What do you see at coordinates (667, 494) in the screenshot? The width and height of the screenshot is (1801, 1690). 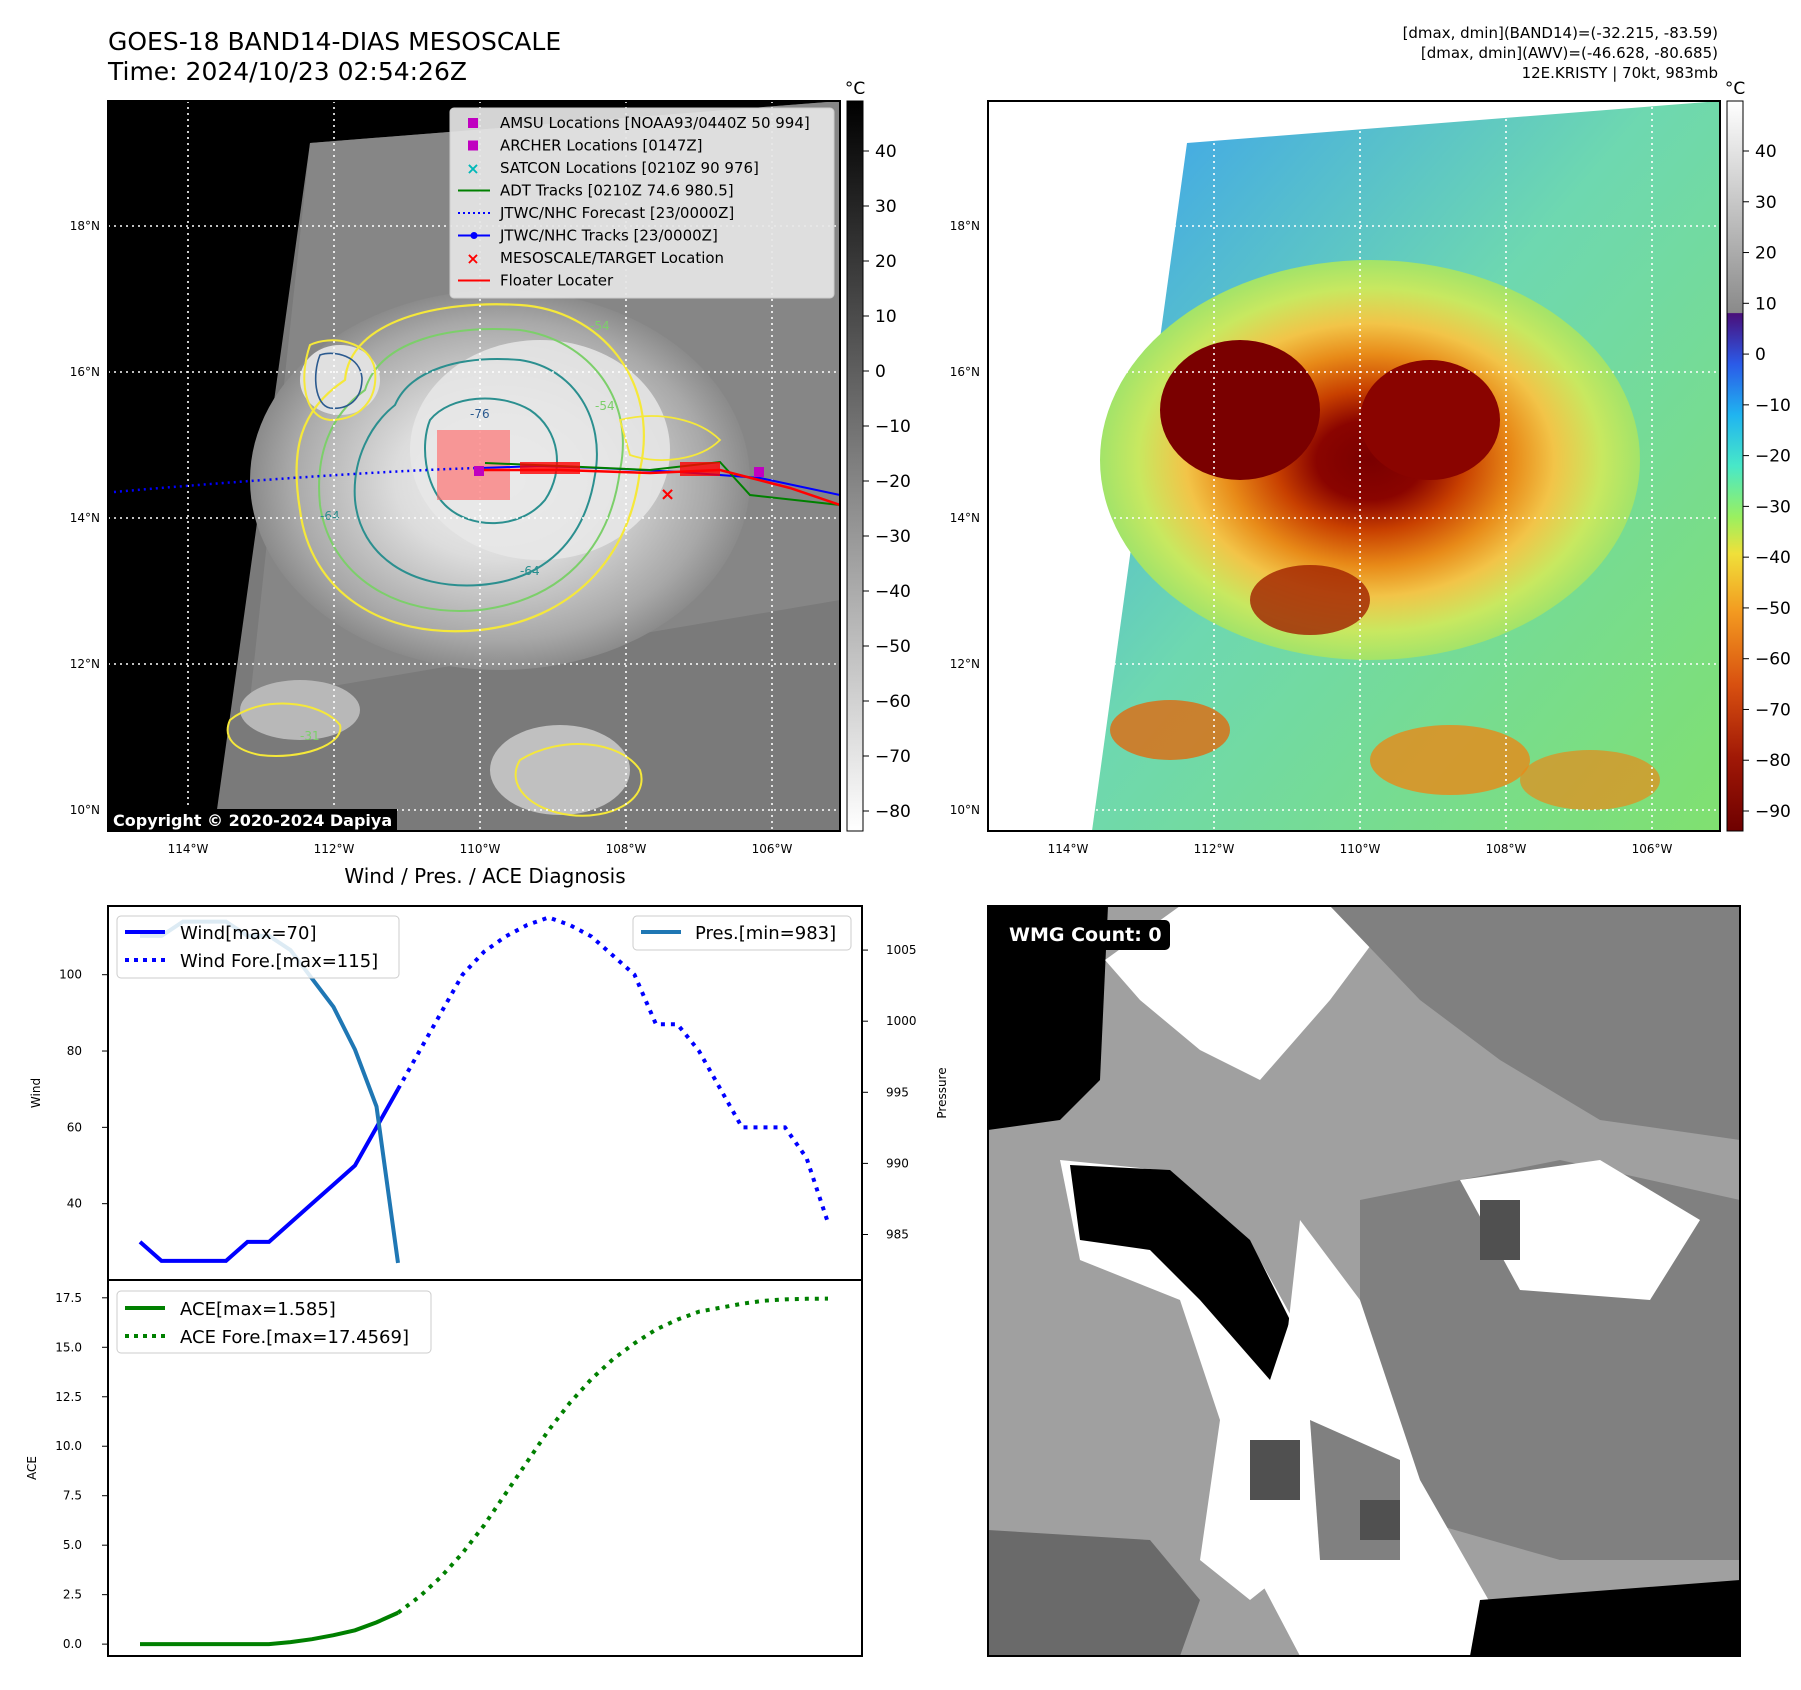 I see `target-x-marker: ×` at bounding box center [667, 494].